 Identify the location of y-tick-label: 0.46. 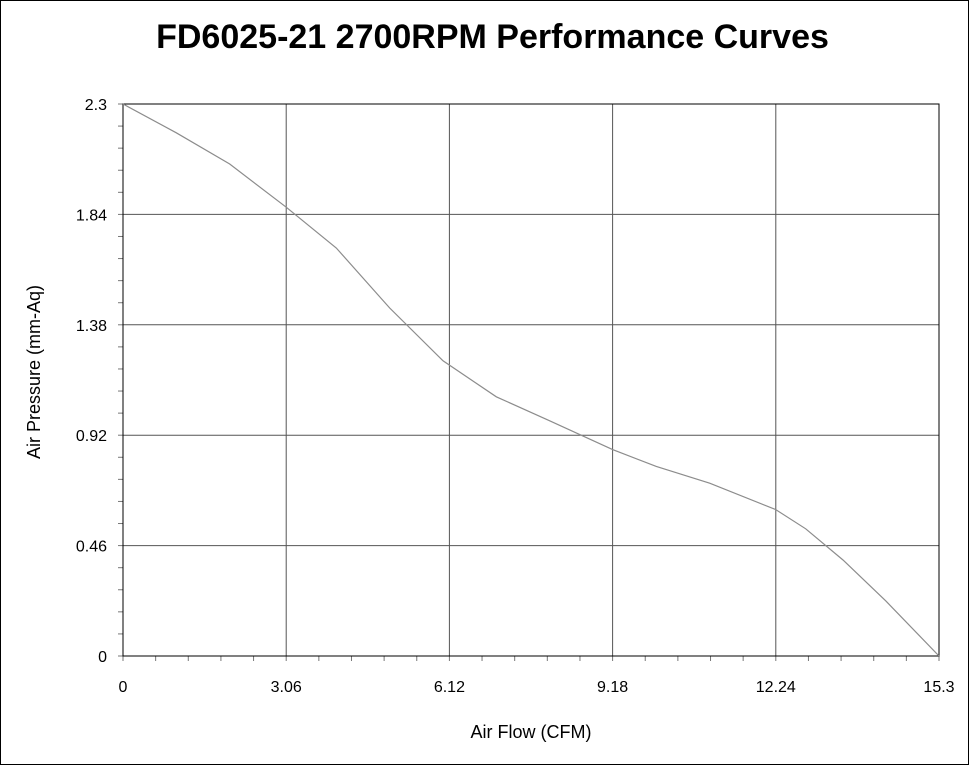
(91, 547).